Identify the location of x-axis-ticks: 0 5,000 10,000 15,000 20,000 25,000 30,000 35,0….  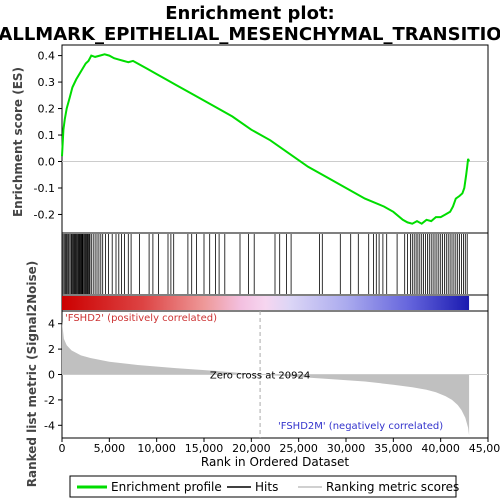
(279, 446).